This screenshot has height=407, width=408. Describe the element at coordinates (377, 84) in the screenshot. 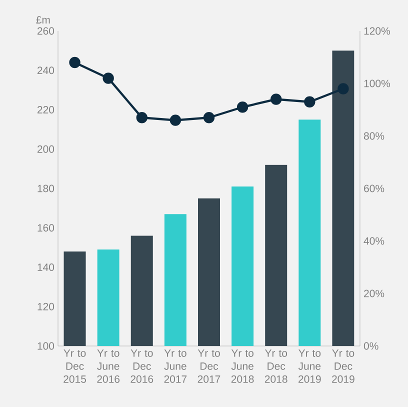

I see `y2-tick-label: 100%` at that location.